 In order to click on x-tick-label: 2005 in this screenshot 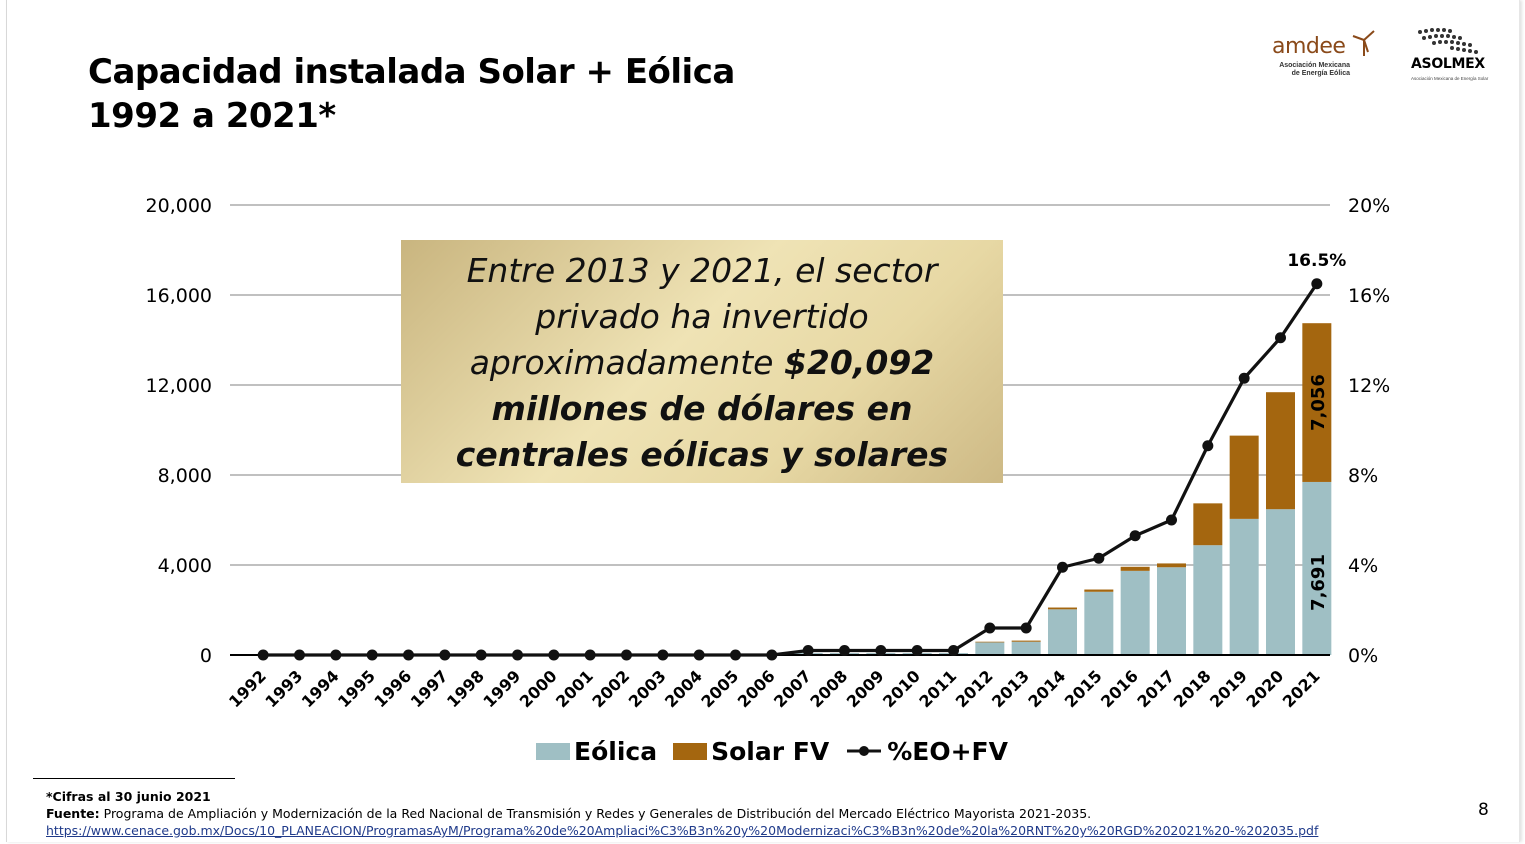, I will do `click(719, 688)`.